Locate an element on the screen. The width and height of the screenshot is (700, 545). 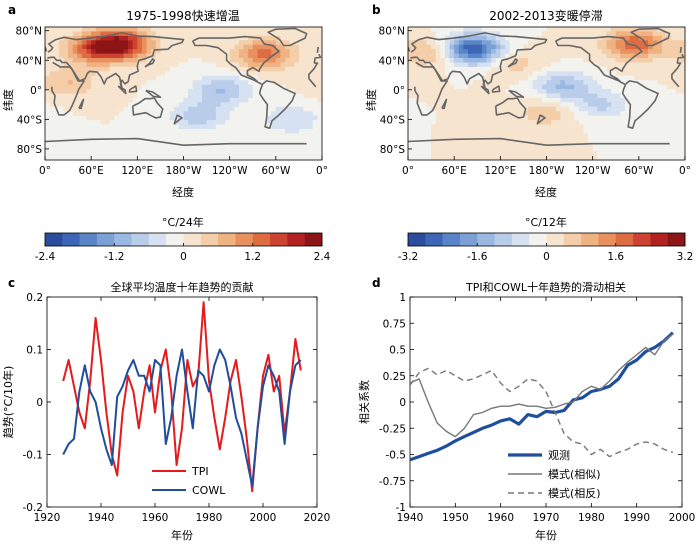
chart-c-title: 全球平均温度十年趋势的贡献 is located at coordinates (182, 287).